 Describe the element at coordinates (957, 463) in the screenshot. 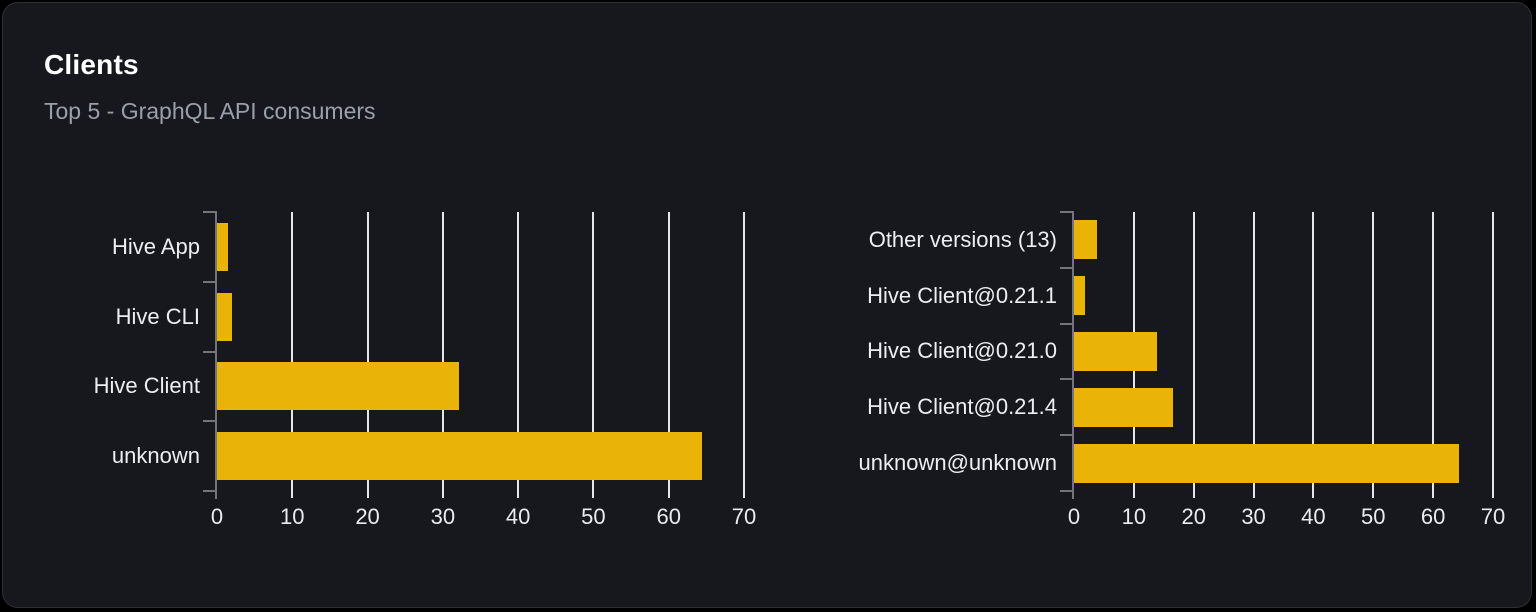

I see `category-label: unknown@unknown` at that location.